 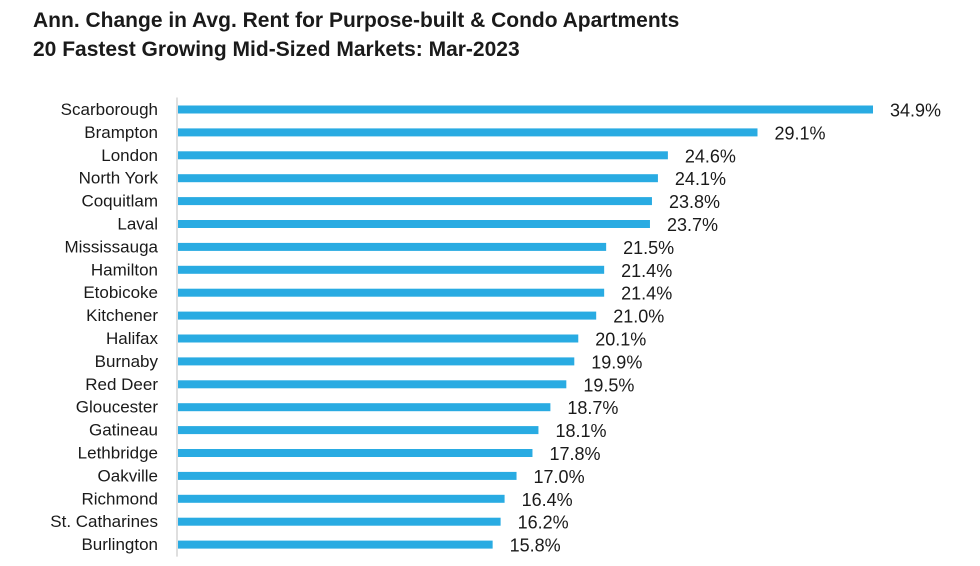 I want to click on value-label: 15.8%, so click(x=535, y=546).